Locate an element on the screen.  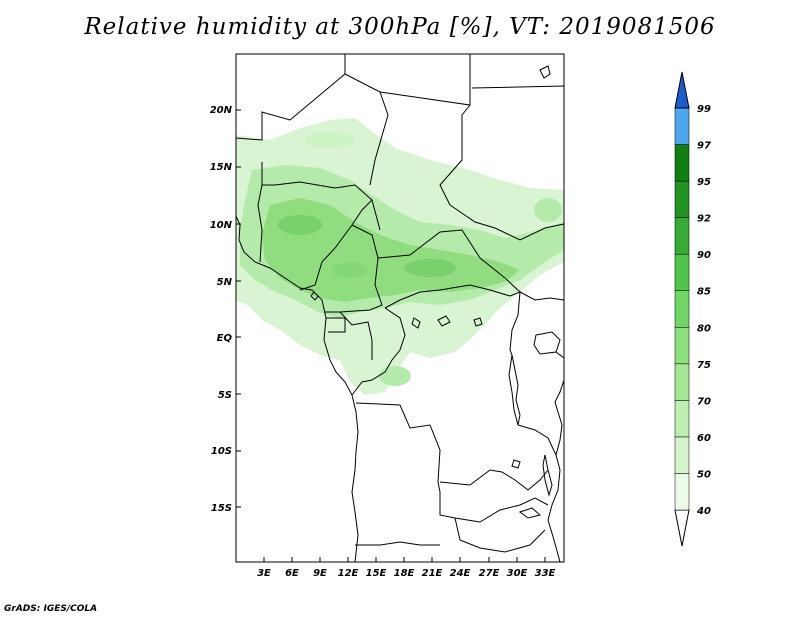
coastline is located at coordinates (297, 388).